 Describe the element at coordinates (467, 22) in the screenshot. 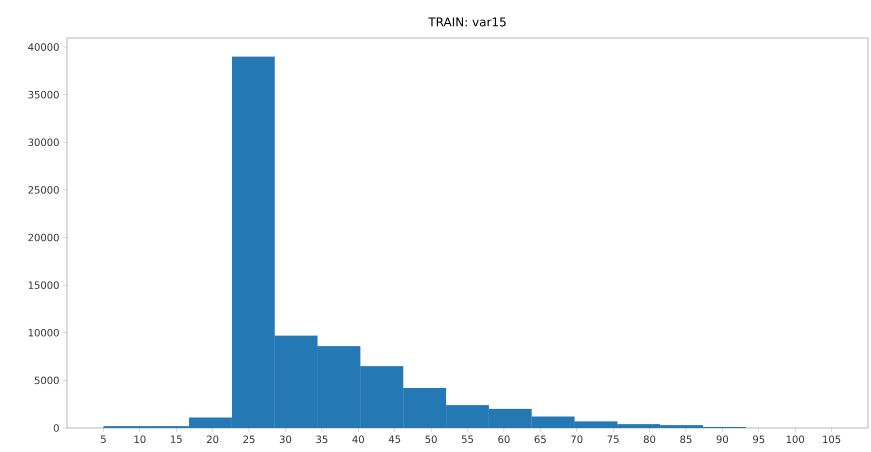

I see `chart-title: TRAIN: var15` at that location.